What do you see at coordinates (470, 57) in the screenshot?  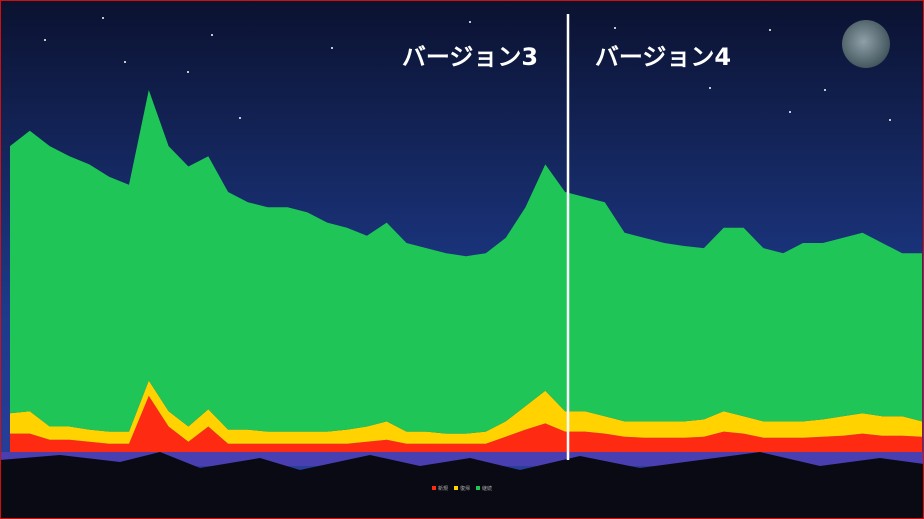 I see `annotation: バージョン3` at bounding box center [470, 57].